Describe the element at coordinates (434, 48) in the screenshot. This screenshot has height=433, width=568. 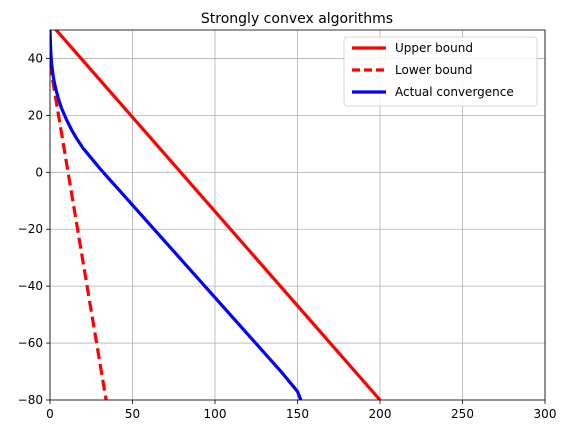
I see `legend-label: Upper bound` at that location.